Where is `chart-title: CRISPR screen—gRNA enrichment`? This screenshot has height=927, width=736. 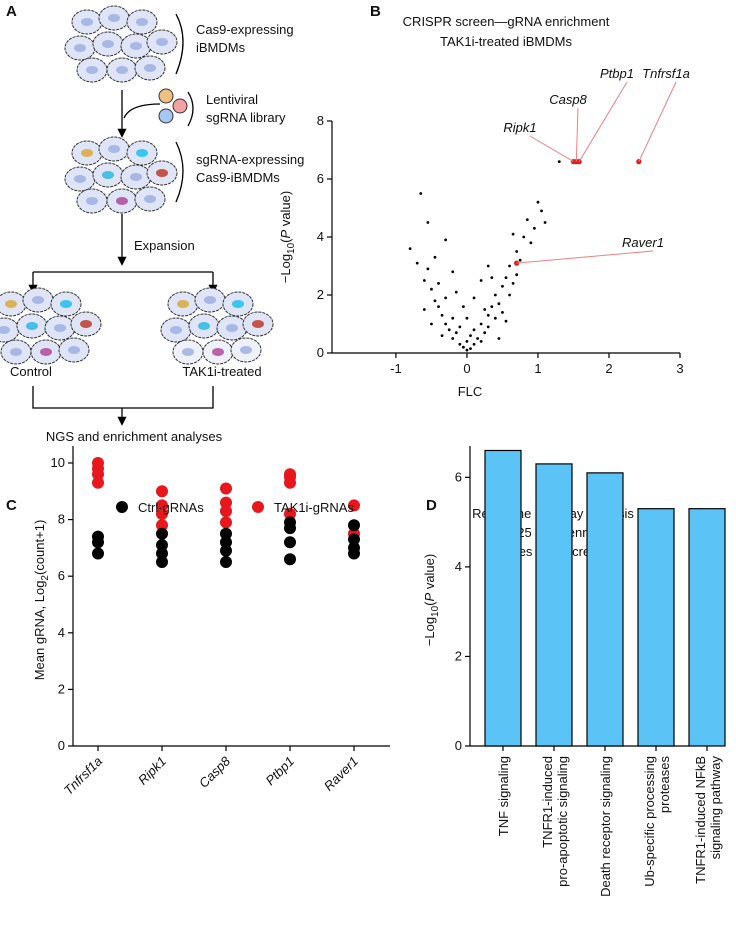 chart-title: CRISPR screen—gRNA enrichment is located at coordinates (506, 21).